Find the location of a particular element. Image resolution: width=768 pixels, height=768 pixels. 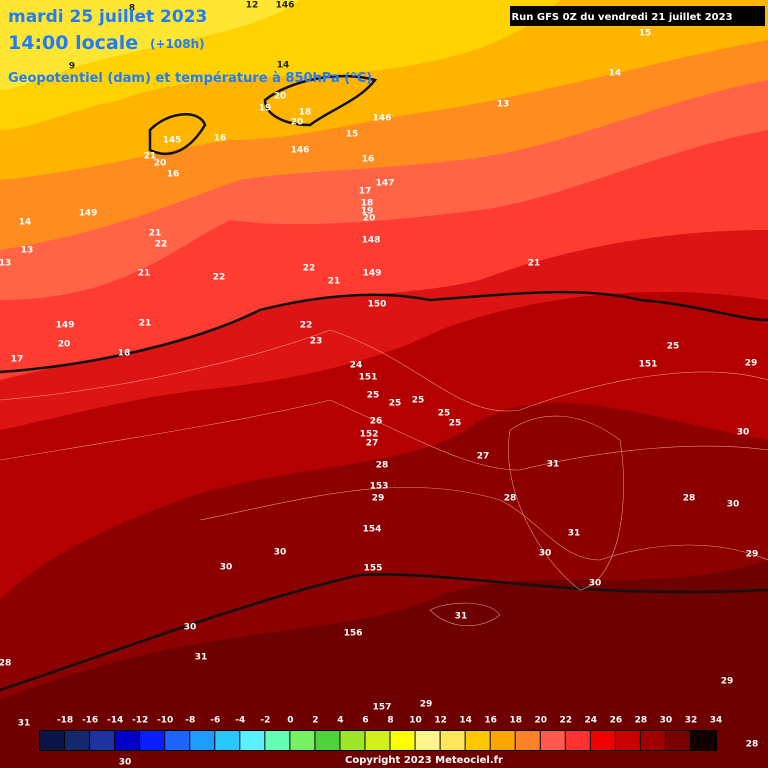

copyright: Copyright 2023 Meteociel.fr is located at coordinates (424, 760).